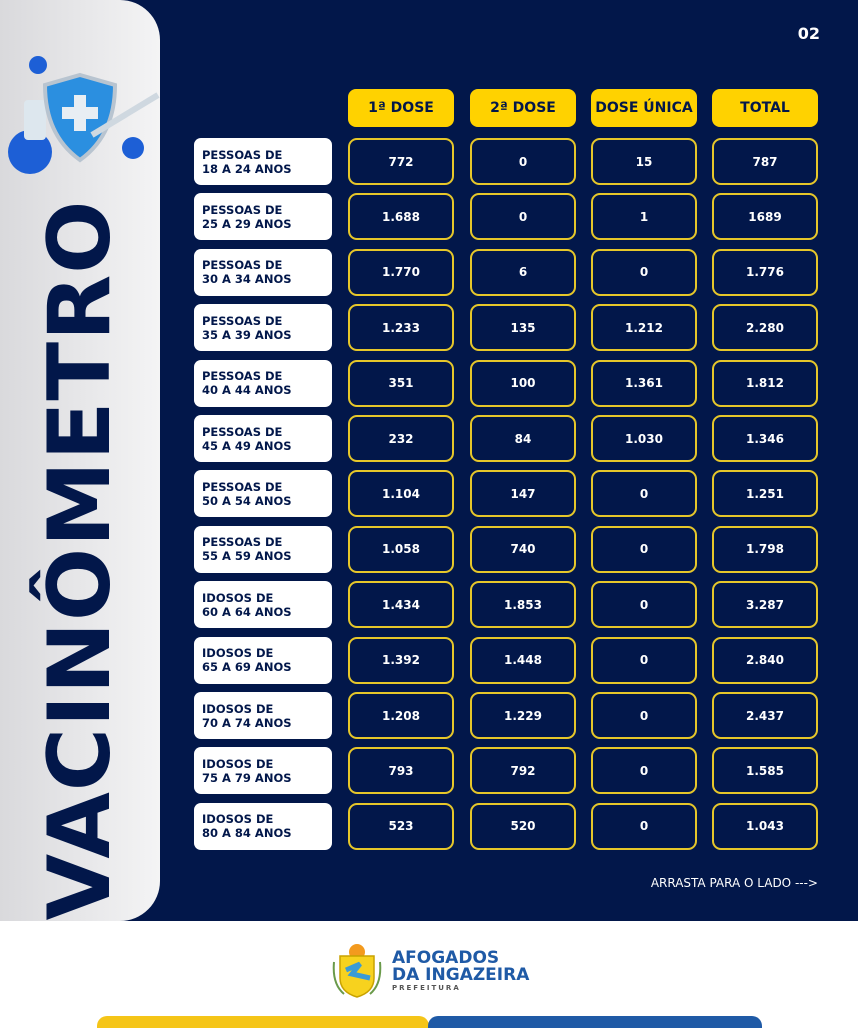  Describe the element at coordinates (247, 611) in the screenshot. I see `row-label-line2: 60 A 64 ANOS` at that location.